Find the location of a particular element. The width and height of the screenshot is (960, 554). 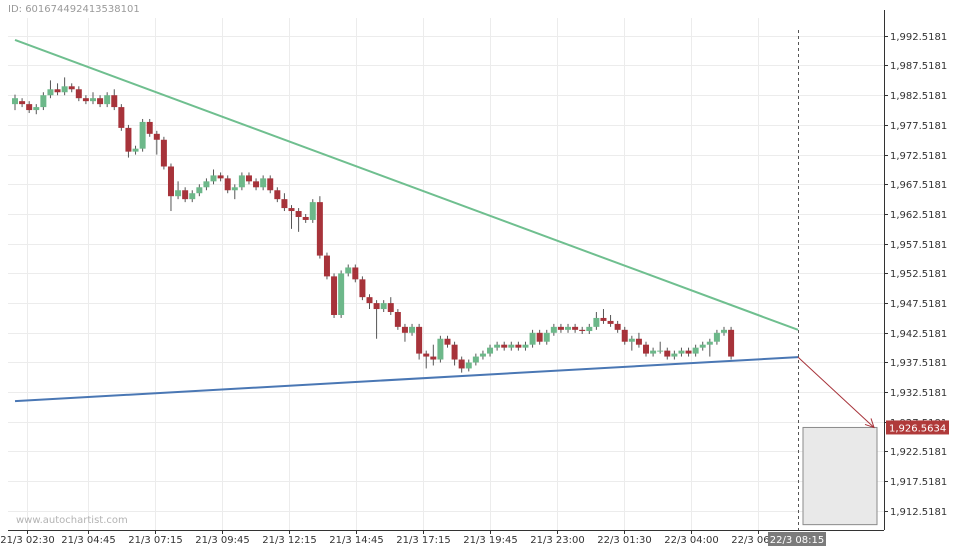

x-tick-label: 21/3 19:45 is located at coordinates (490, 540).